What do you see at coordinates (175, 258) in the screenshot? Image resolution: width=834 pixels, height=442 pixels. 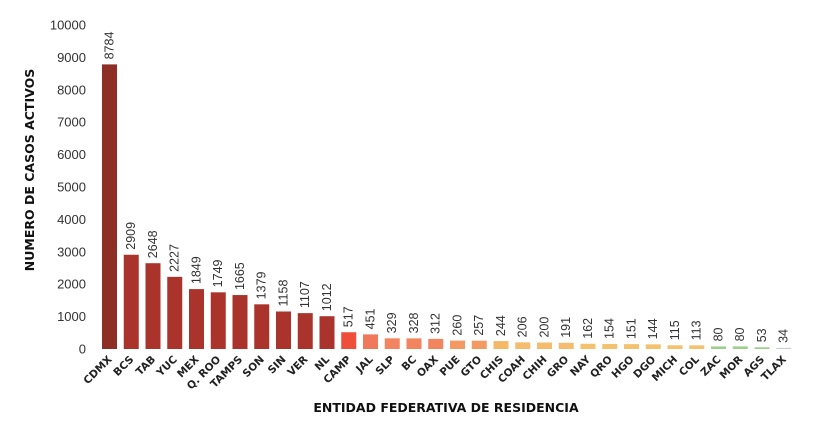 I see `bar-value-label: 2227` at bounding box center [175, 258].